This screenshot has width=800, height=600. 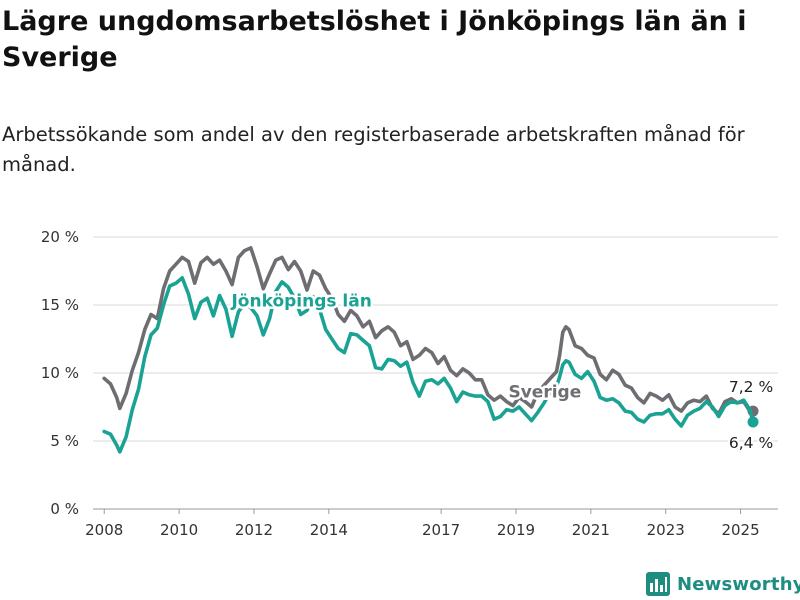 What do you see at coordinates (591, 530) in the screenshot?
I see `x-tick-label: 2021` at bounding box center [591, 530].